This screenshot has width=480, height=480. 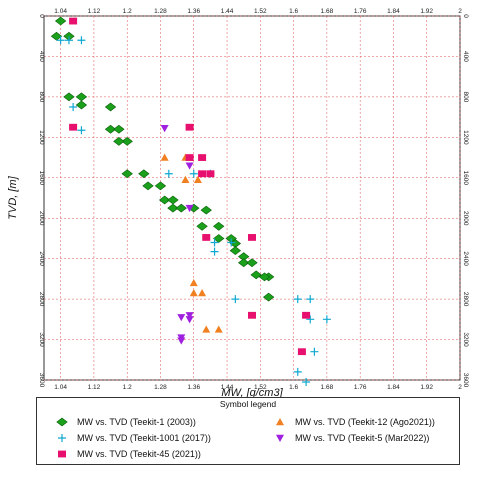 I want to click on x-tick-label-top: 1.28, so click(x=160, y=11).